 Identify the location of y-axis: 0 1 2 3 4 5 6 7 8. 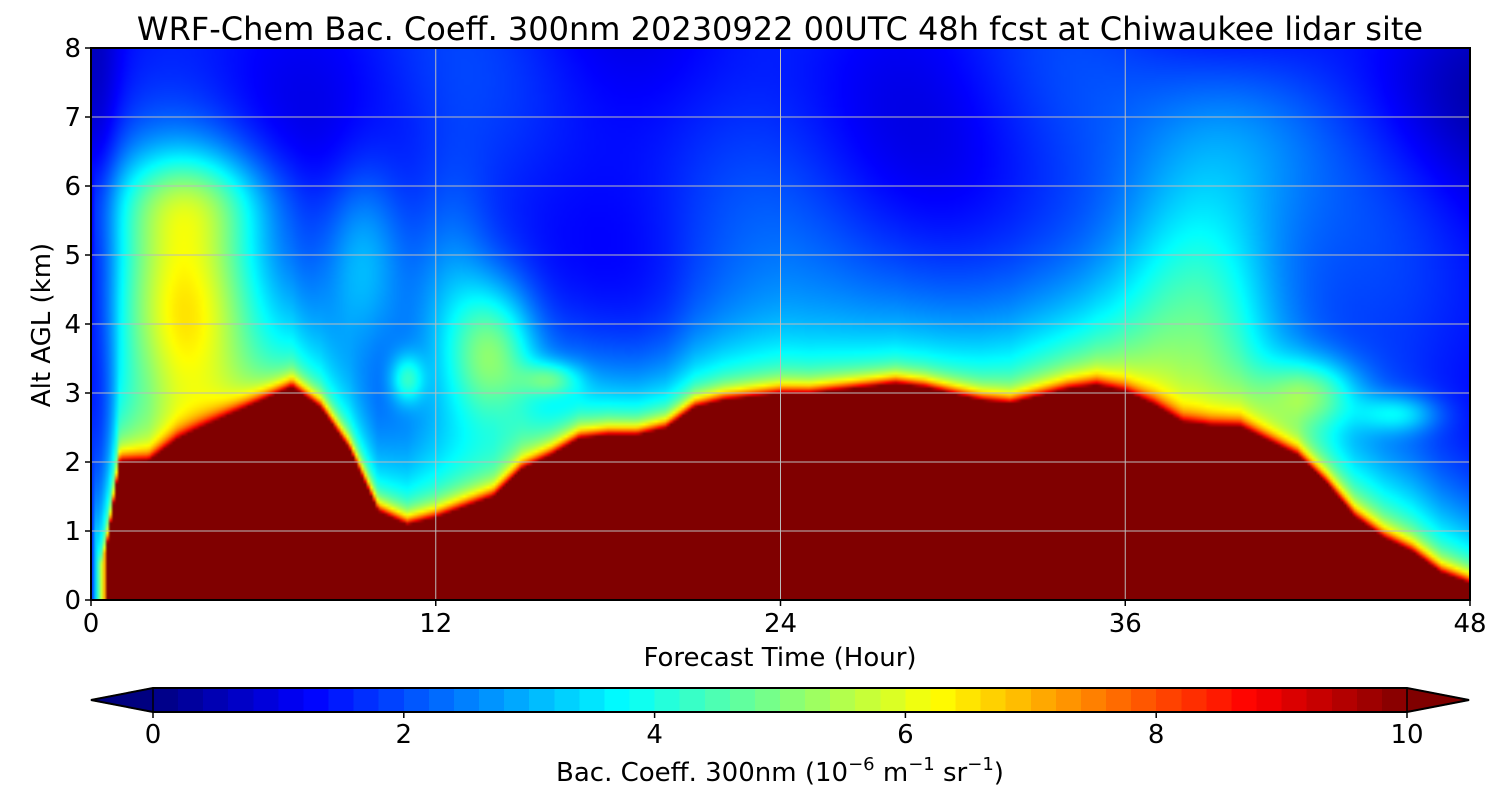
(77, 325).